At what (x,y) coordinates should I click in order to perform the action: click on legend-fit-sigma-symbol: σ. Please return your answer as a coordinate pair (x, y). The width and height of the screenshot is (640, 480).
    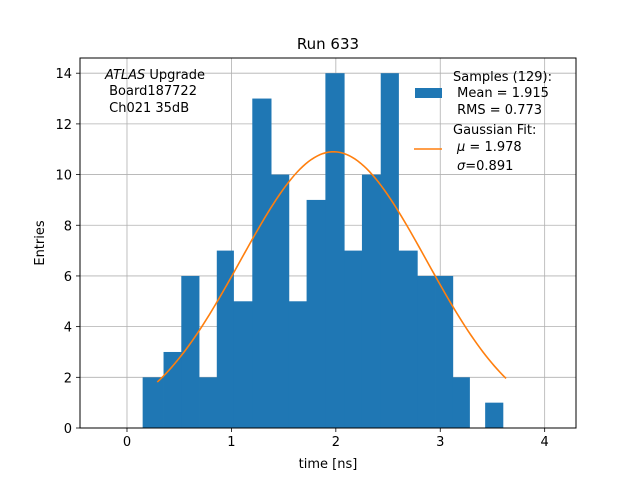
    Looking at the image, I should click on (461, 166).